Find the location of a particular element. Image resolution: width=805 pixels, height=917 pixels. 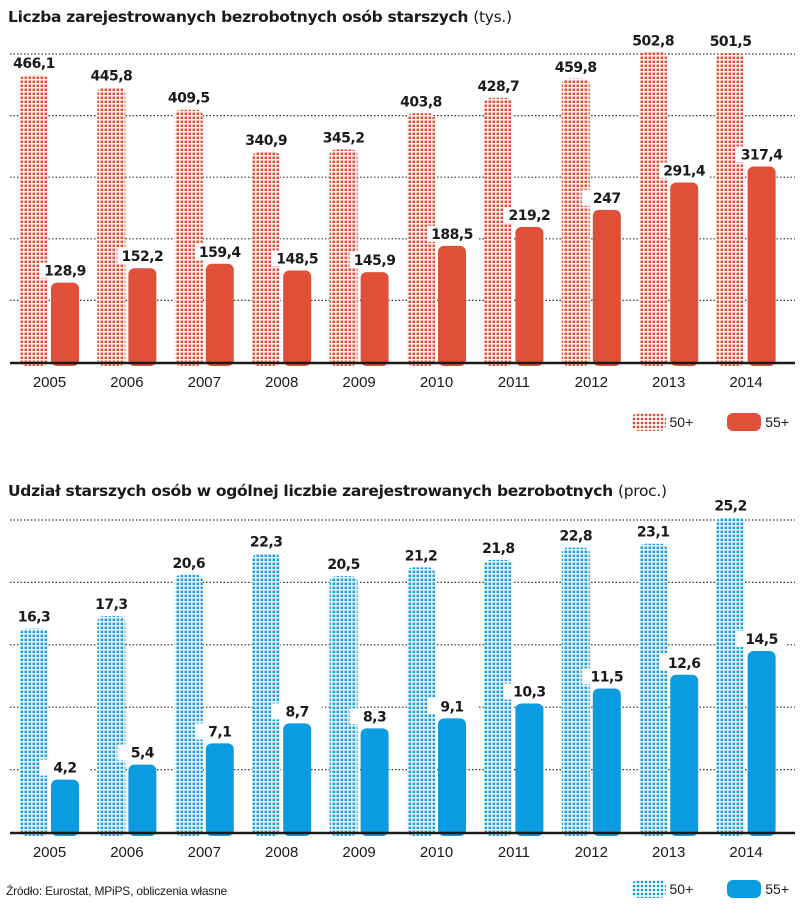

data-label: 428,7 is located at coordinates (499, 87).